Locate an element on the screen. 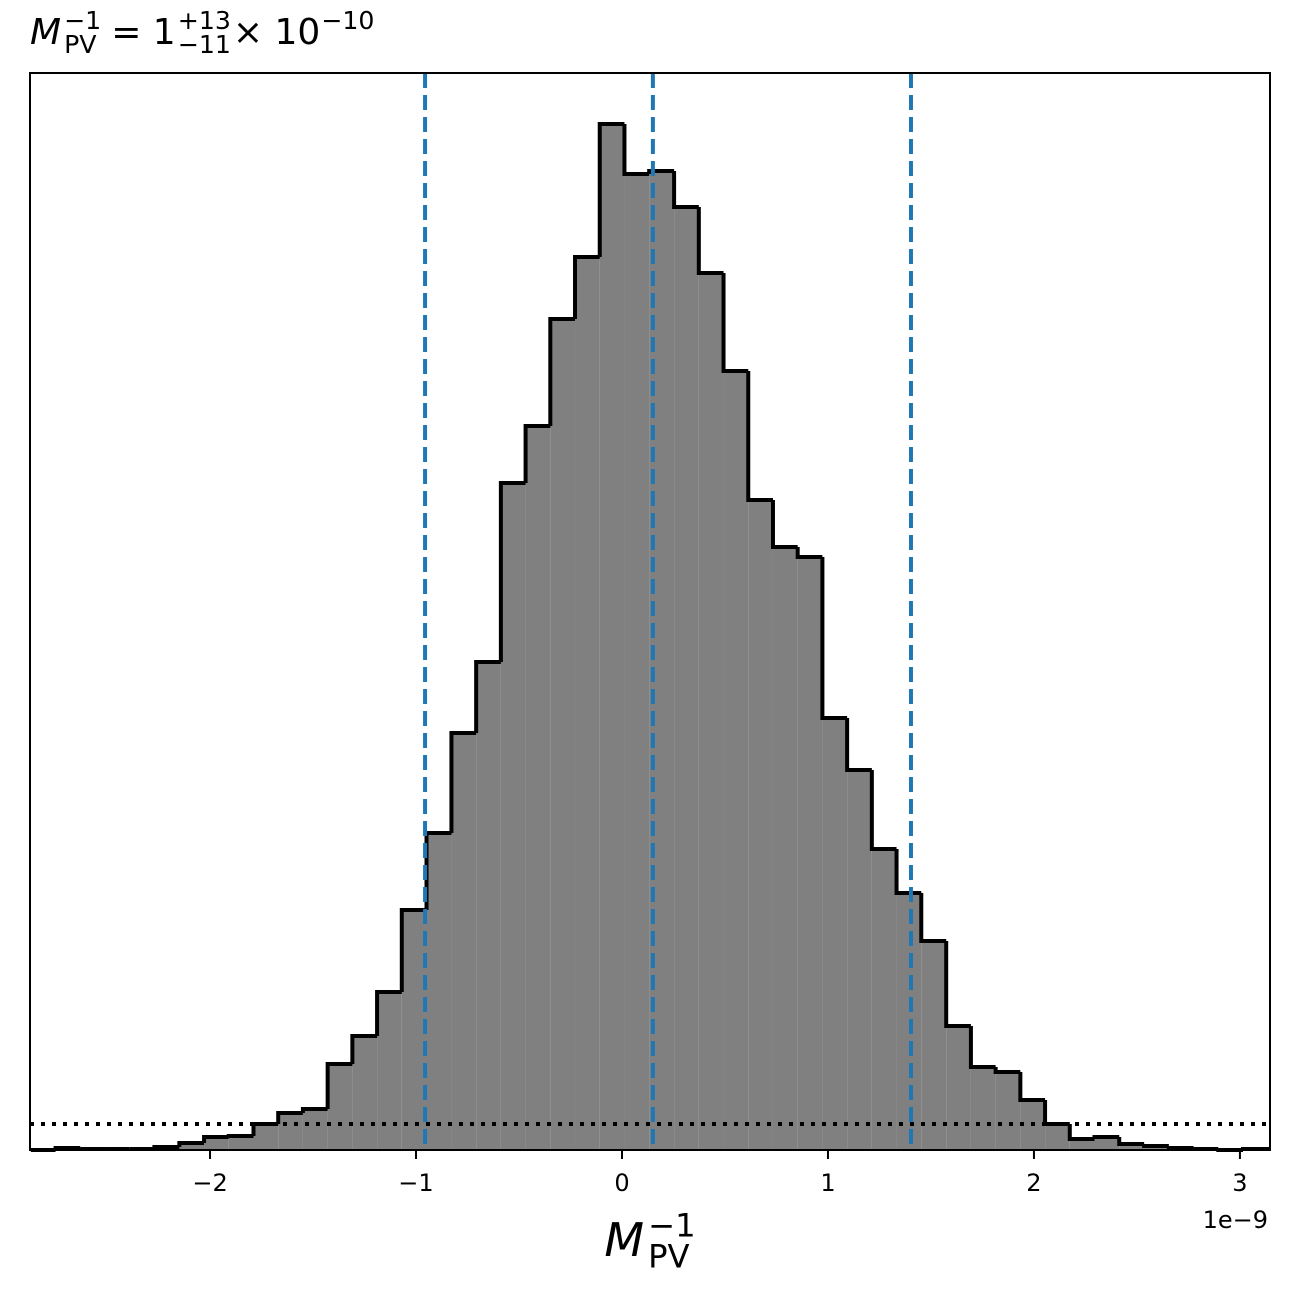 Image resolution: width=1289 pixels, height=1293 pixels. x-tick-label: 1 is located at coordinates (827, 1183).